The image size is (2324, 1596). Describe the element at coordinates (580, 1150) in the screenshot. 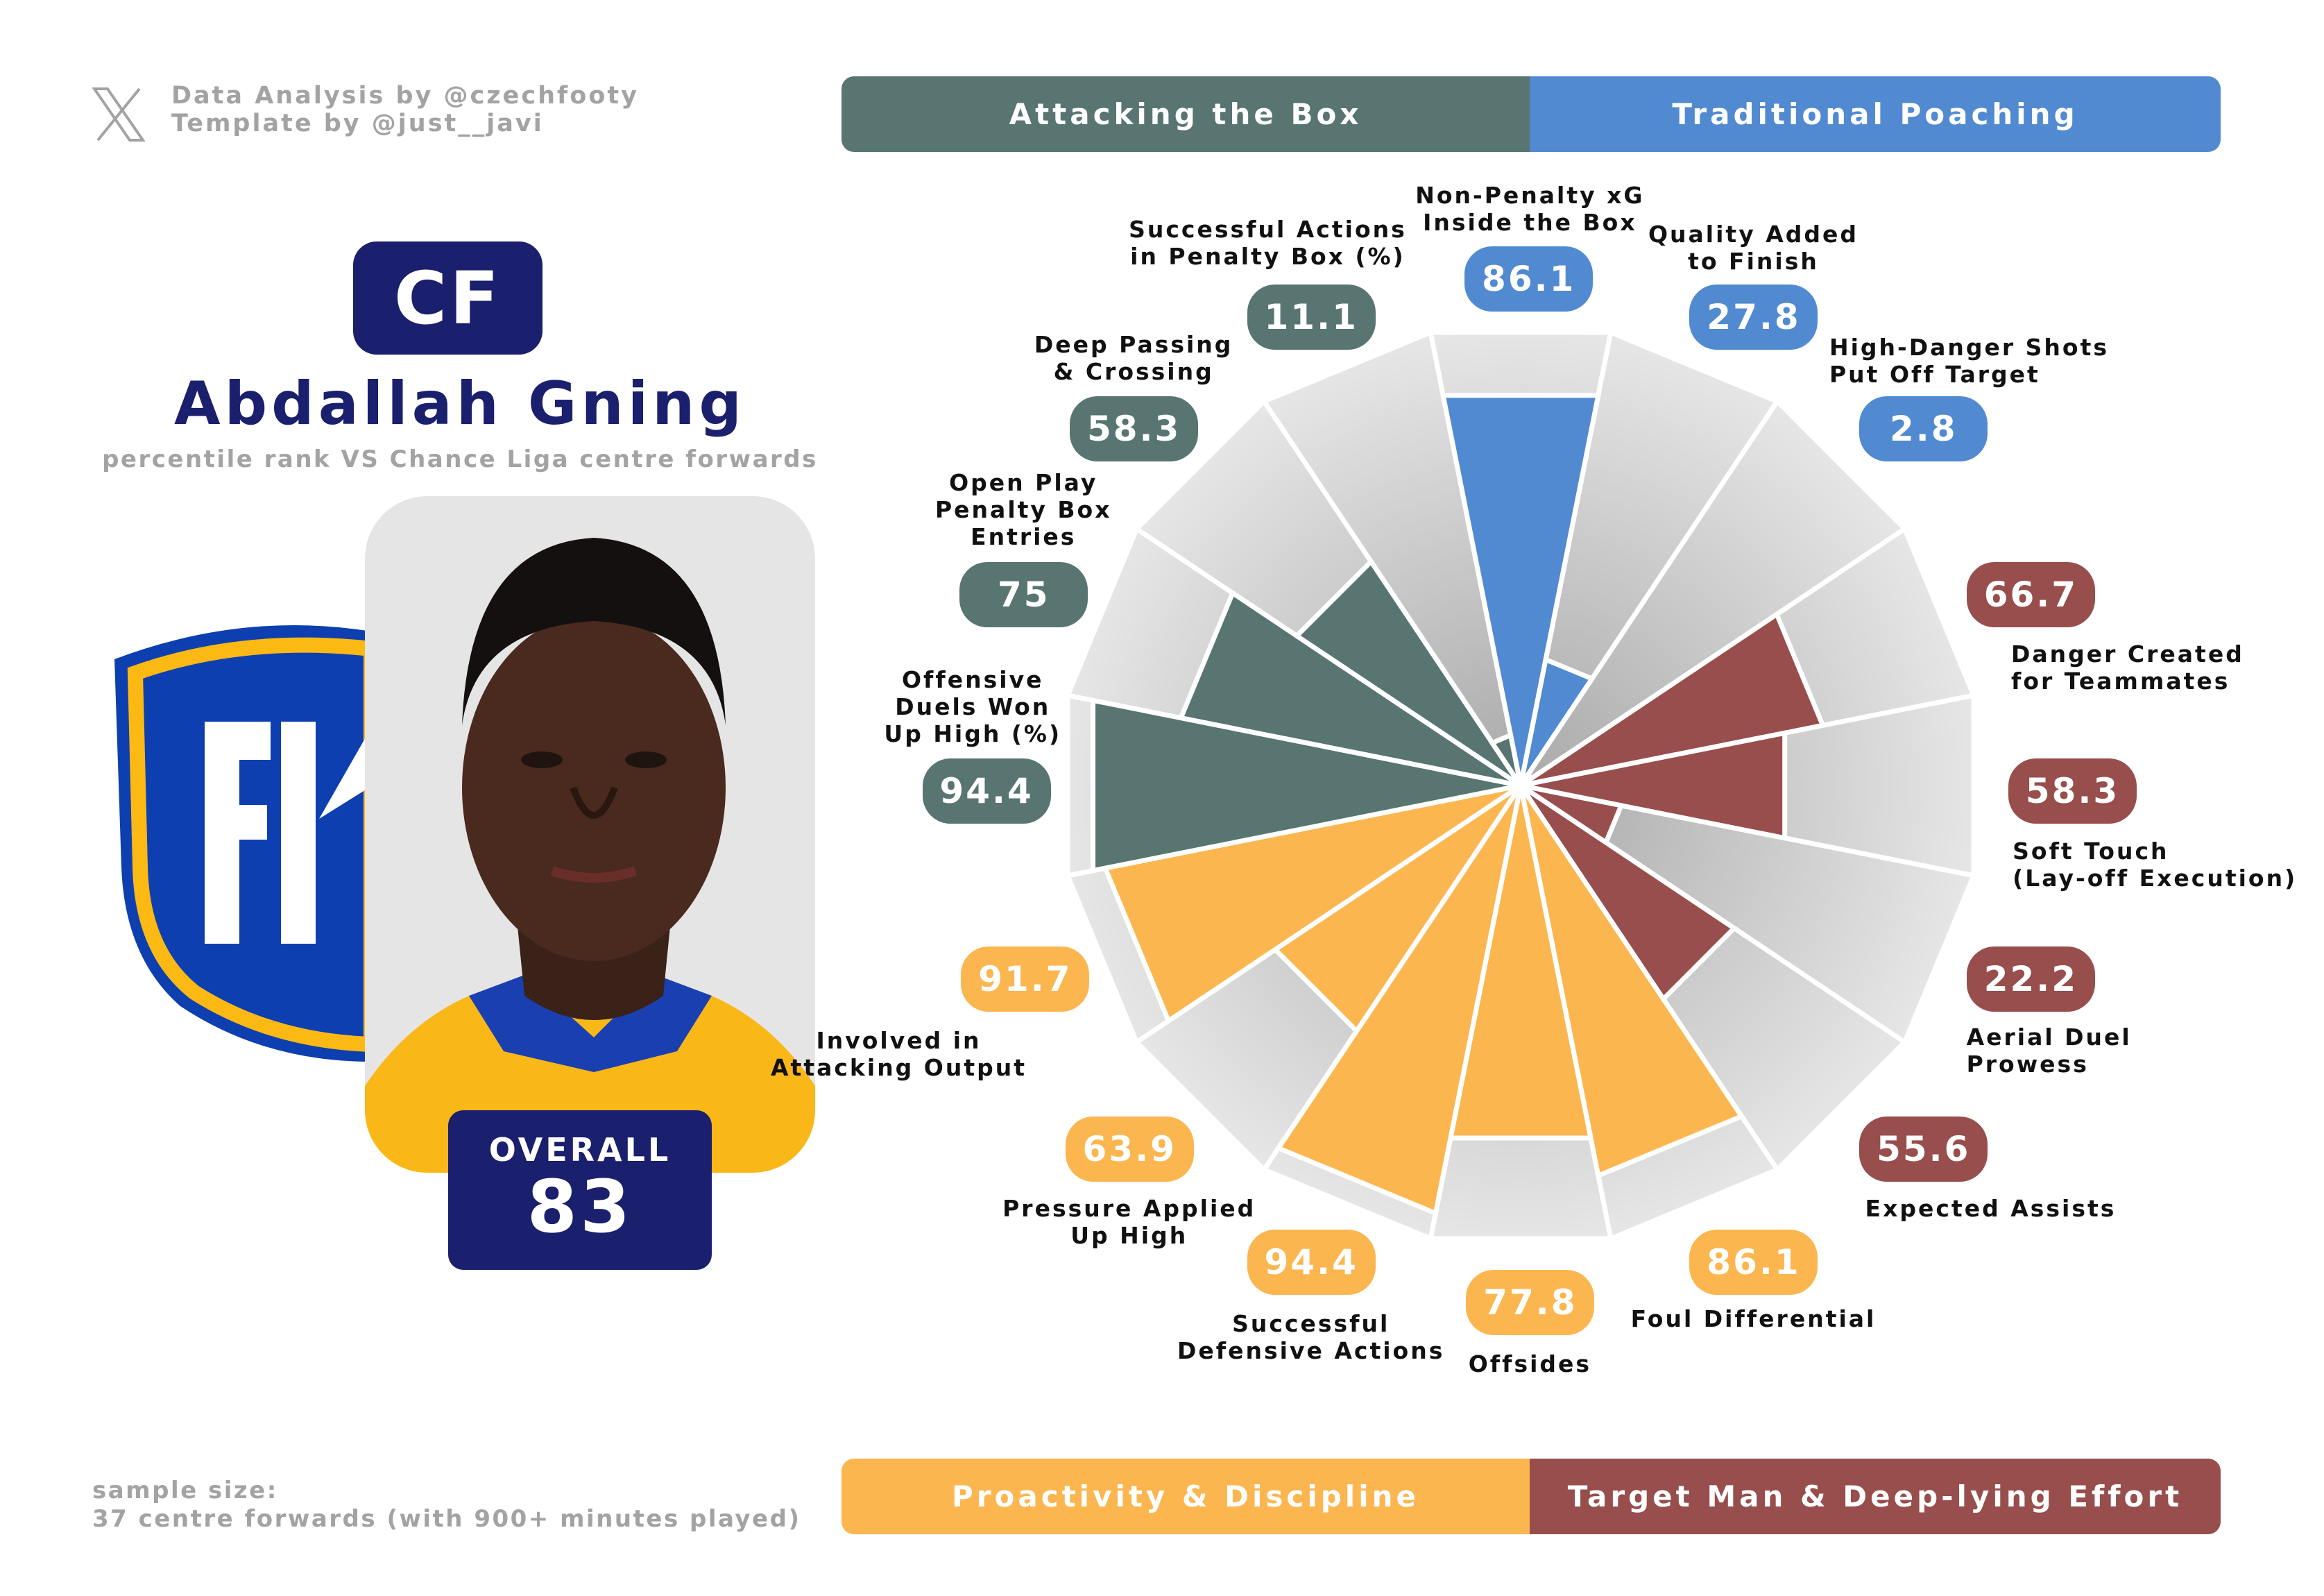

I see `overall-label: OVERALL` at that location.